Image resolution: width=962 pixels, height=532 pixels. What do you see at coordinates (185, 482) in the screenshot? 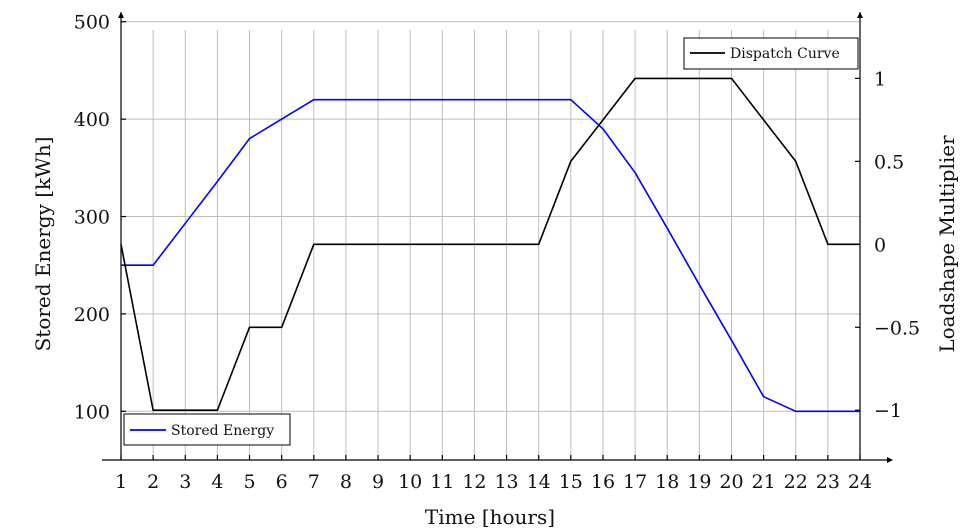
I see `x-tick-label: 3` at bounding box center [185, 482].